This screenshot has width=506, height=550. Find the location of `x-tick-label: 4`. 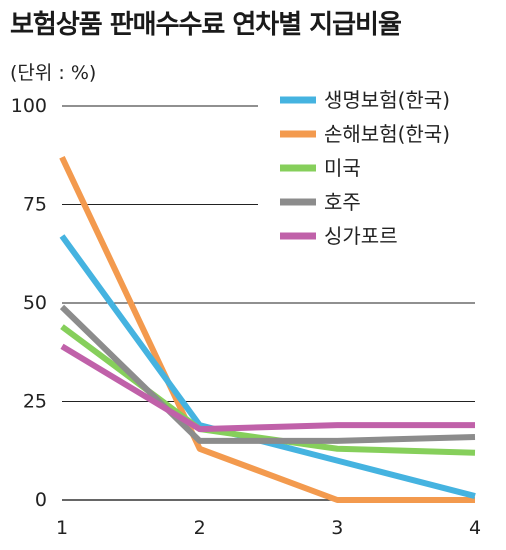

x-tick-label: 4 is located at coordinates (475, 528).